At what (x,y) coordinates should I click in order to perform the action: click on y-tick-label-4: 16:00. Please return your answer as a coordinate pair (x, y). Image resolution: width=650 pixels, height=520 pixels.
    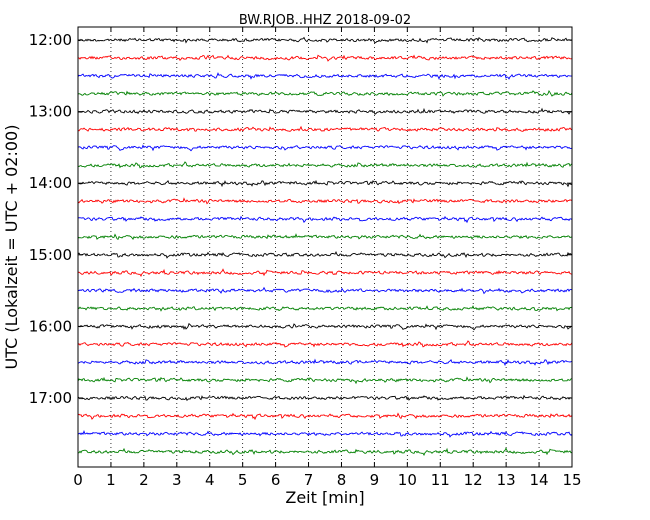
    Looking at the image, I should click on (50, 326).